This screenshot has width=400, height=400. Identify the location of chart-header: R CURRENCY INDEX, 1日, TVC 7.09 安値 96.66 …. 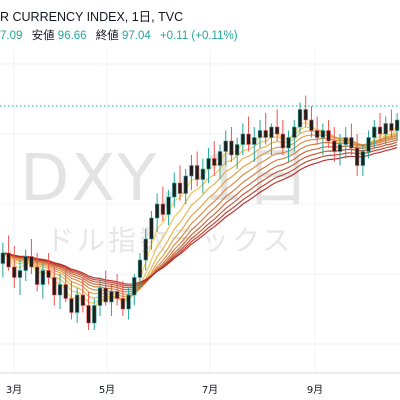
(119, 26).